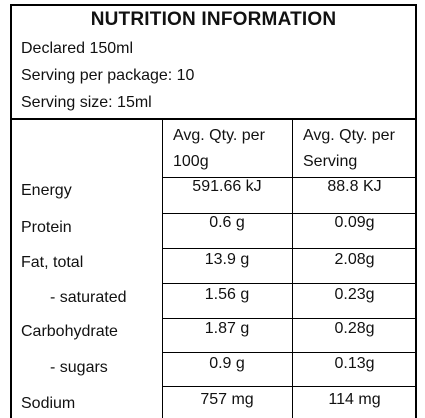  What do you see at coordinates (354, 399) in the screenshot?
I see `sodium-per-serving: 114 mg` at bounding box center [354, 399].